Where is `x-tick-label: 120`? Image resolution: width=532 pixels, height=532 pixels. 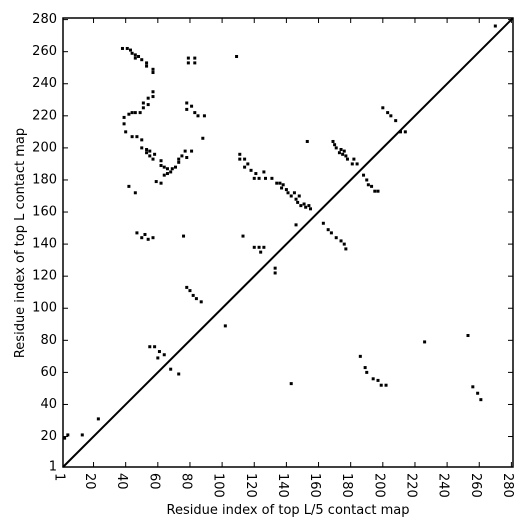
x-tick-label: 120 is located at coordinates (250, 485).